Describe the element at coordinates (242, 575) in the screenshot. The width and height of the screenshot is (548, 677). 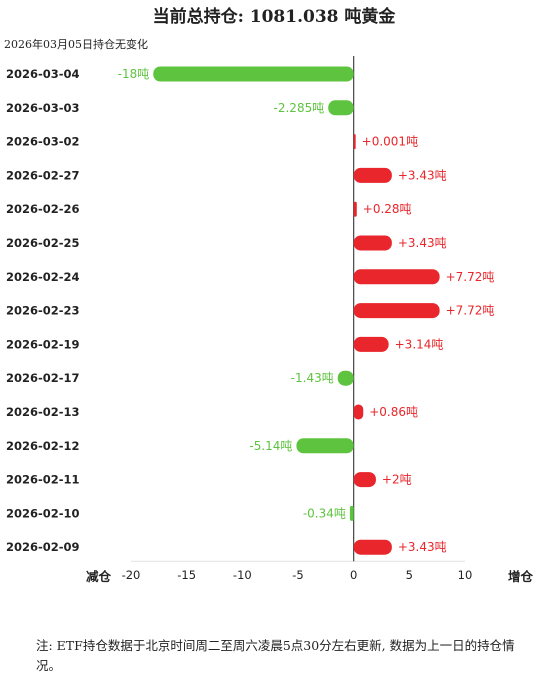
I see `x-tick-label: -10` at that location.